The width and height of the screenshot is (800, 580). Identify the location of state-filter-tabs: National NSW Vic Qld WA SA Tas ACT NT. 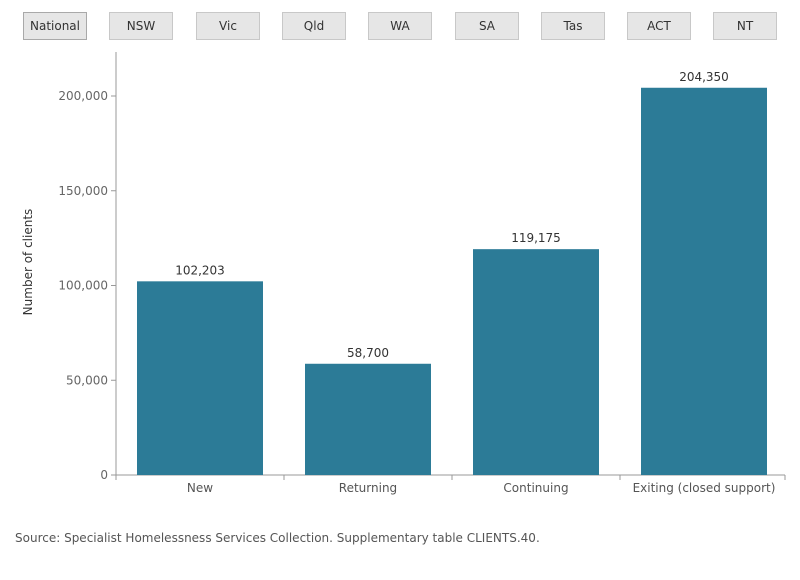
(400, 27).